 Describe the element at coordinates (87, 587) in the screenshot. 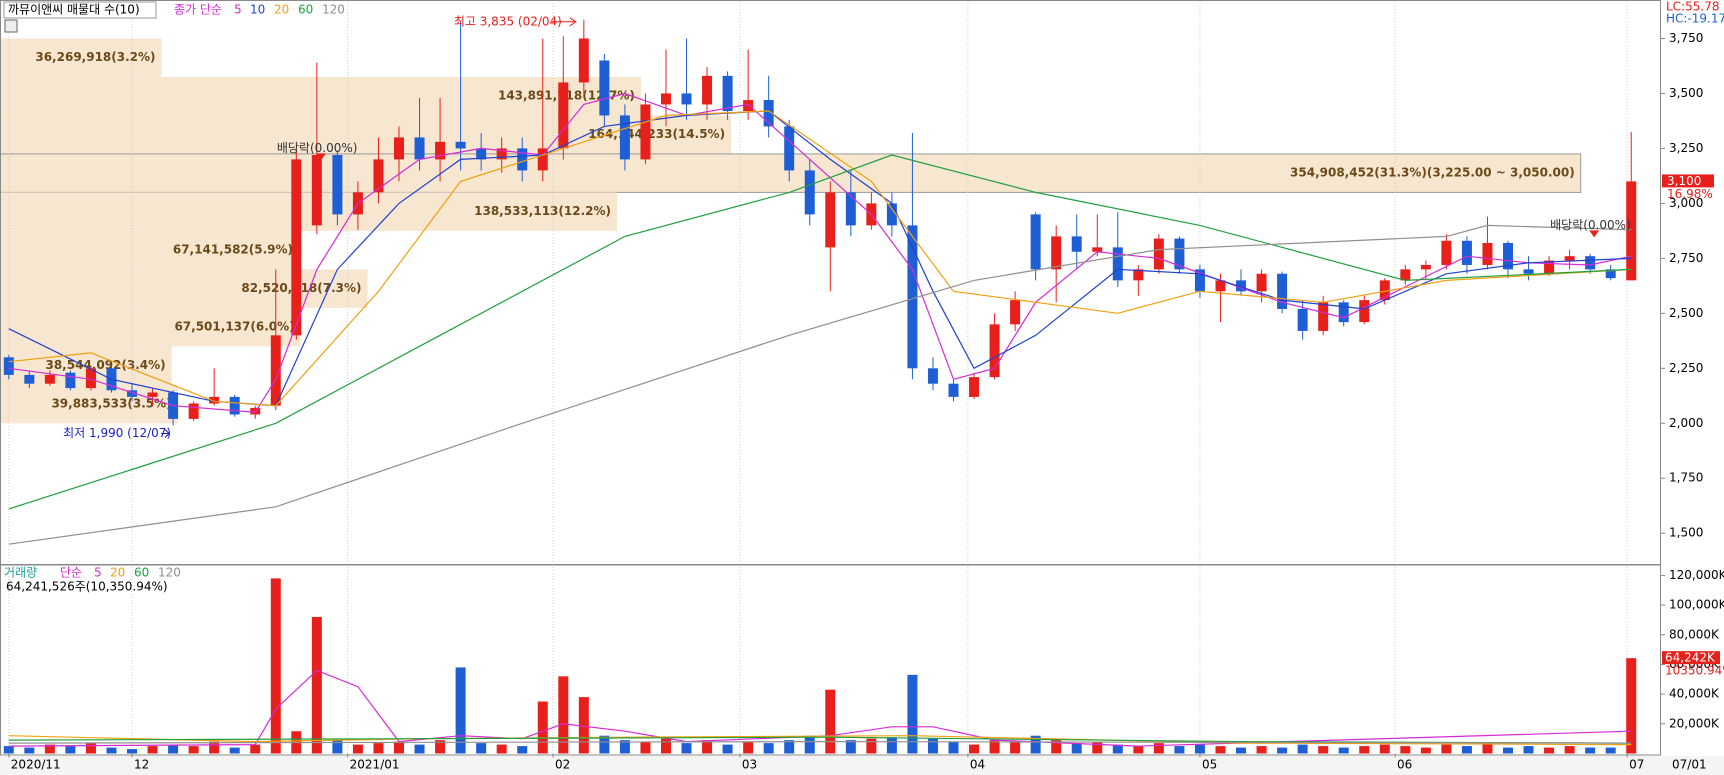

I see `volume-info: 64,241,526주(10,350.94%)` at that location.